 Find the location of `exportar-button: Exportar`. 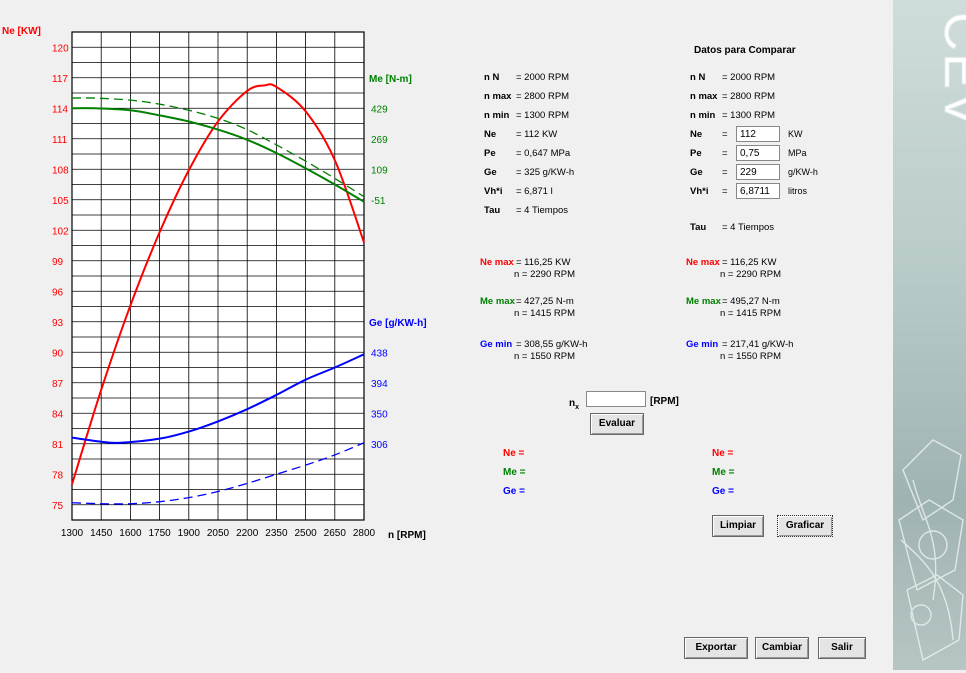

exportar-button: Exportar is located at coordinates (716, 648).